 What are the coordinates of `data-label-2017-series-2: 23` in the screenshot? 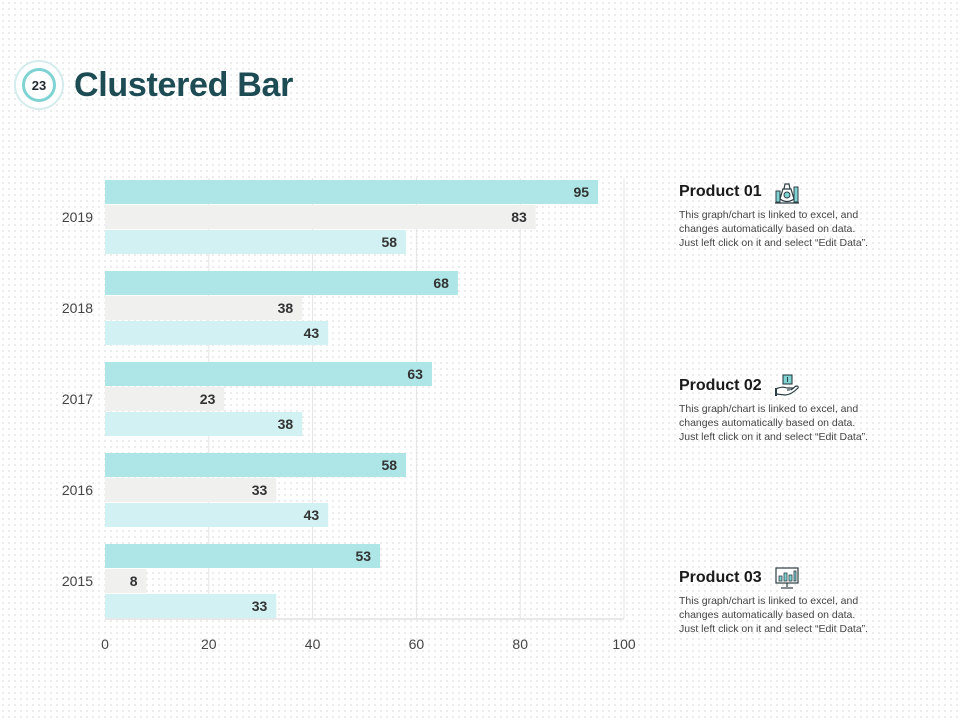 It's located at (208, 399).